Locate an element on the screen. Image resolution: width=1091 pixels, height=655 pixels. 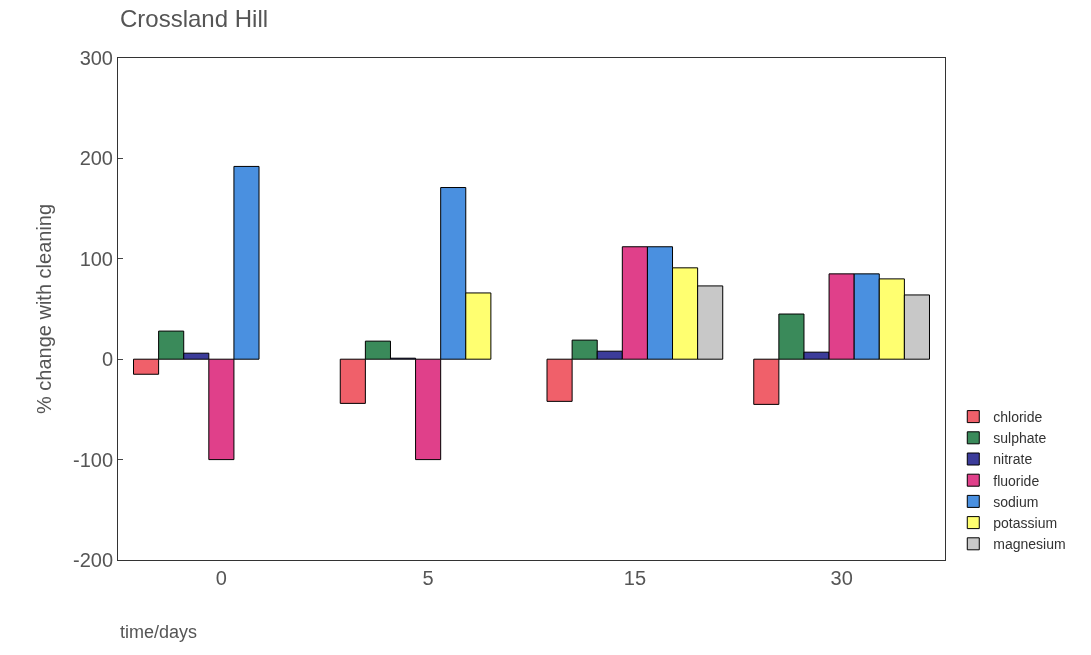
legend-label: sulphate is located at coordinates (1020, 438).